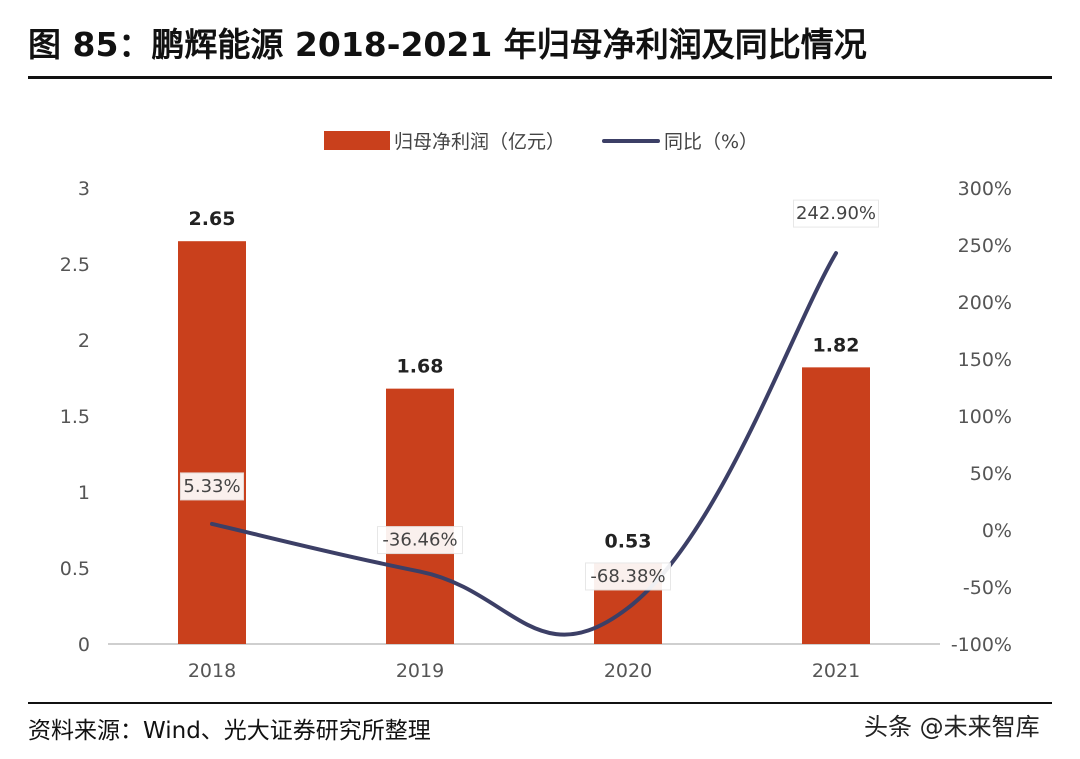 The height and width of the screenshot is (759, 1080). I want to click on right-axis: -100% -50% 0% 50% 100% 150% 200% 250% 300%, so click(981, 417).